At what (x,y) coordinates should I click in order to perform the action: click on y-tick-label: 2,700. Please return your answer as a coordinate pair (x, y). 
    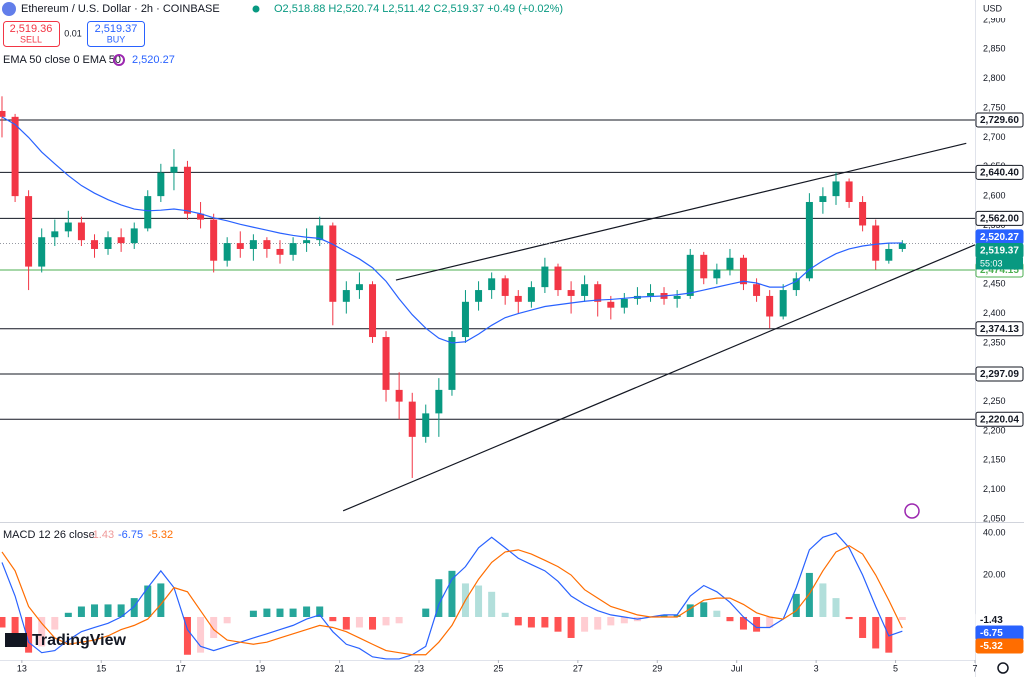
    Looking at the image, I should click on (994, 137).